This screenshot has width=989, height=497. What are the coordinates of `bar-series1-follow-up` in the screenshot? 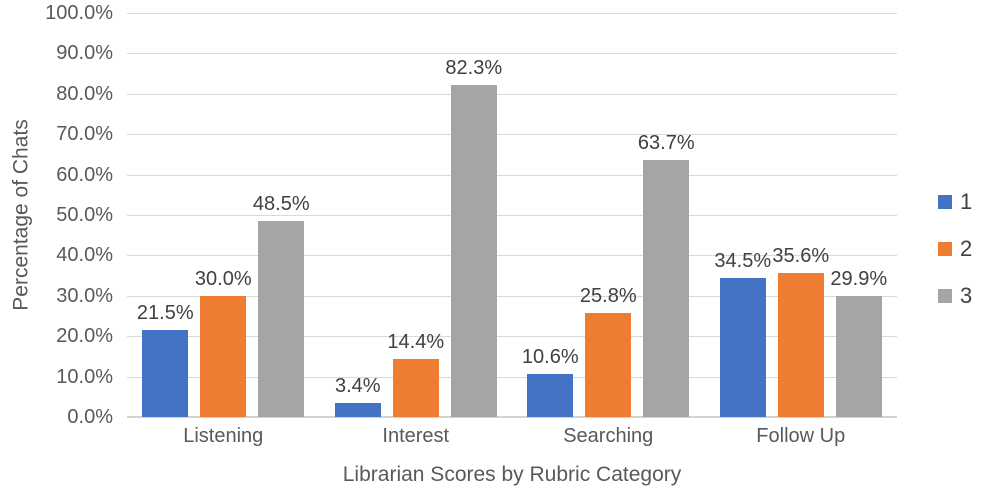 It's located at (742, 347).